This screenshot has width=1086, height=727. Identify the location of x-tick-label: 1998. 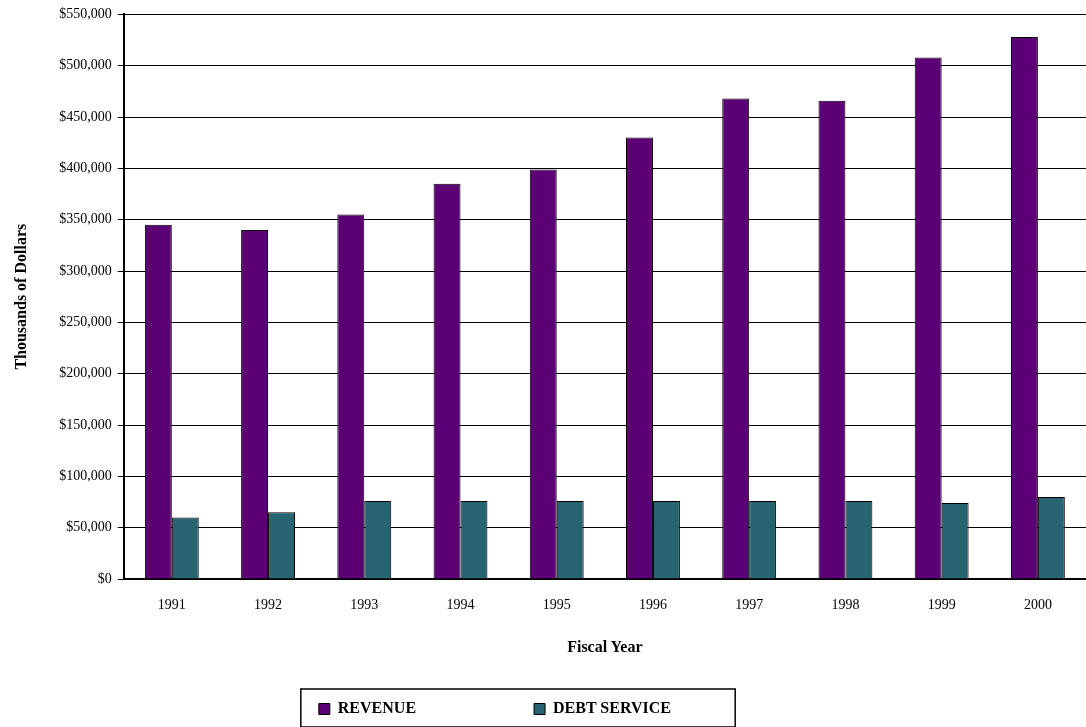
(845, 605).